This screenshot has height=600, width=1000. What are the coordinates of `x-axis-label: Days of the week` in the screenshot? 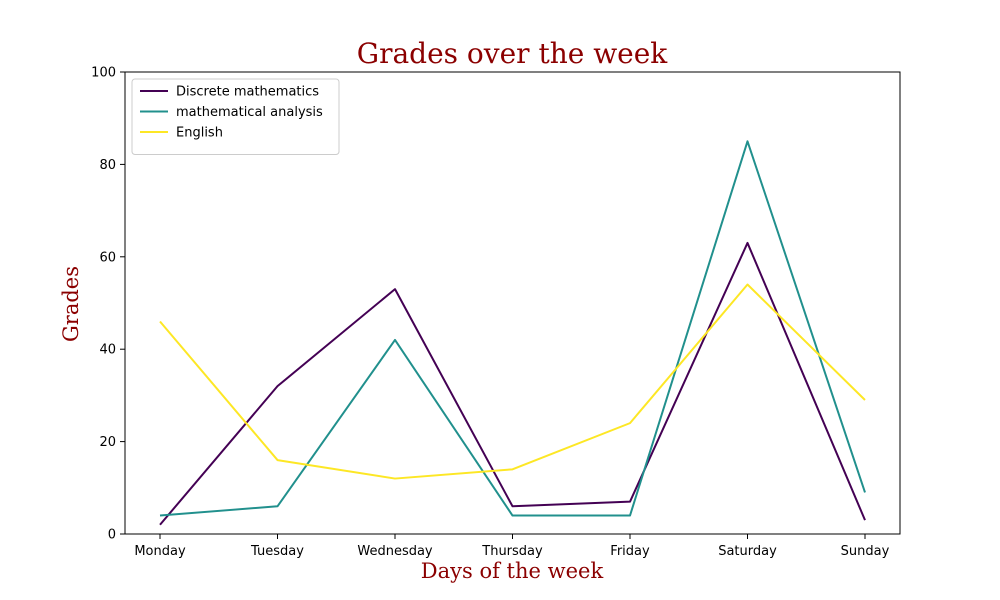 It's located at (512, 571).